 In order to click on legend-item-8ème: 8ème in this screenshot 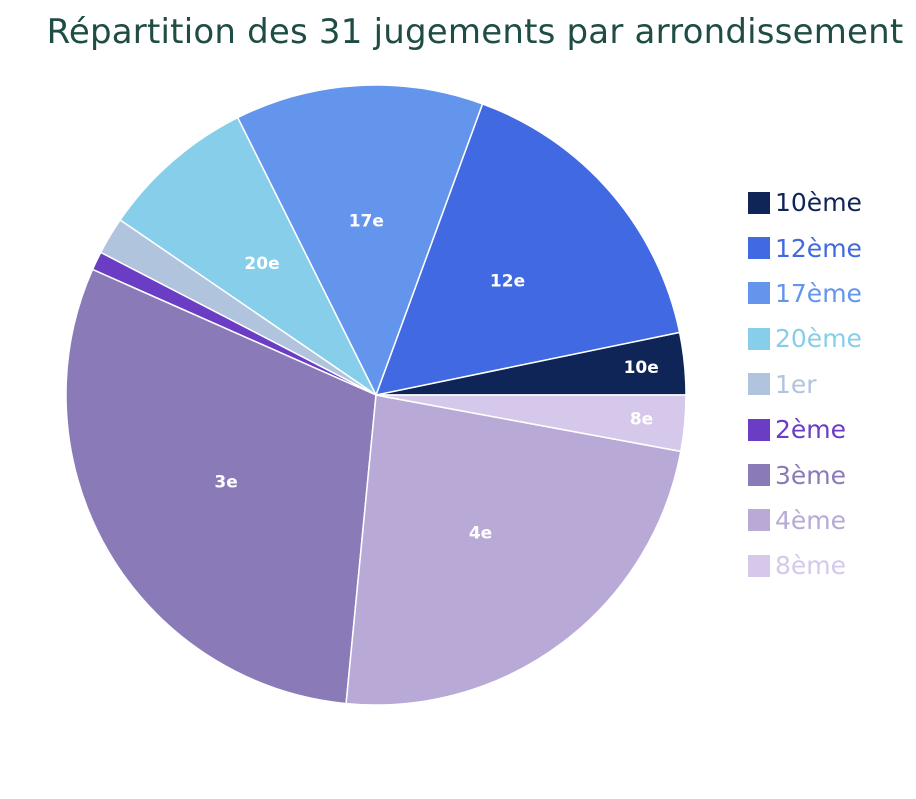, I will do `click(805, 565)`.